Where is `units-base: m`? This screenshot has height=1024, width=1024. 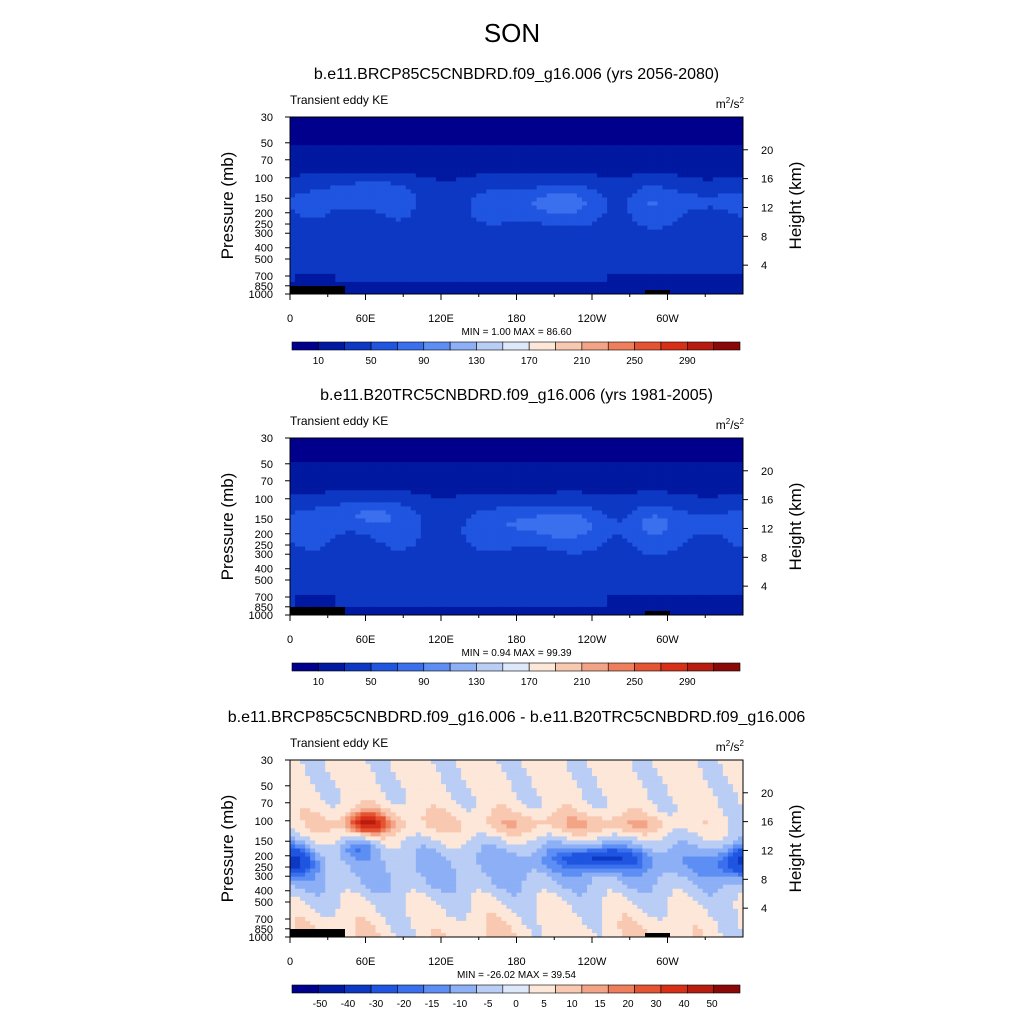
units-base: m is located at coordinates (721, 104).